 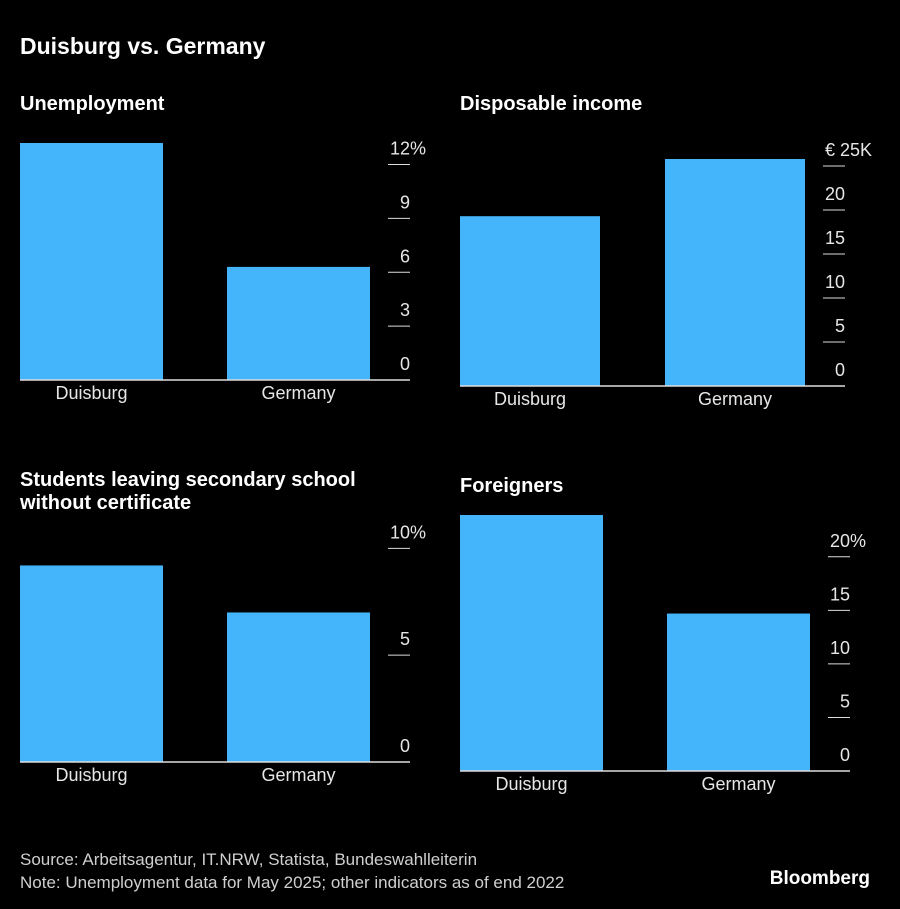 I want to click on y-tick-label: 6, so click(x=405, y=256).